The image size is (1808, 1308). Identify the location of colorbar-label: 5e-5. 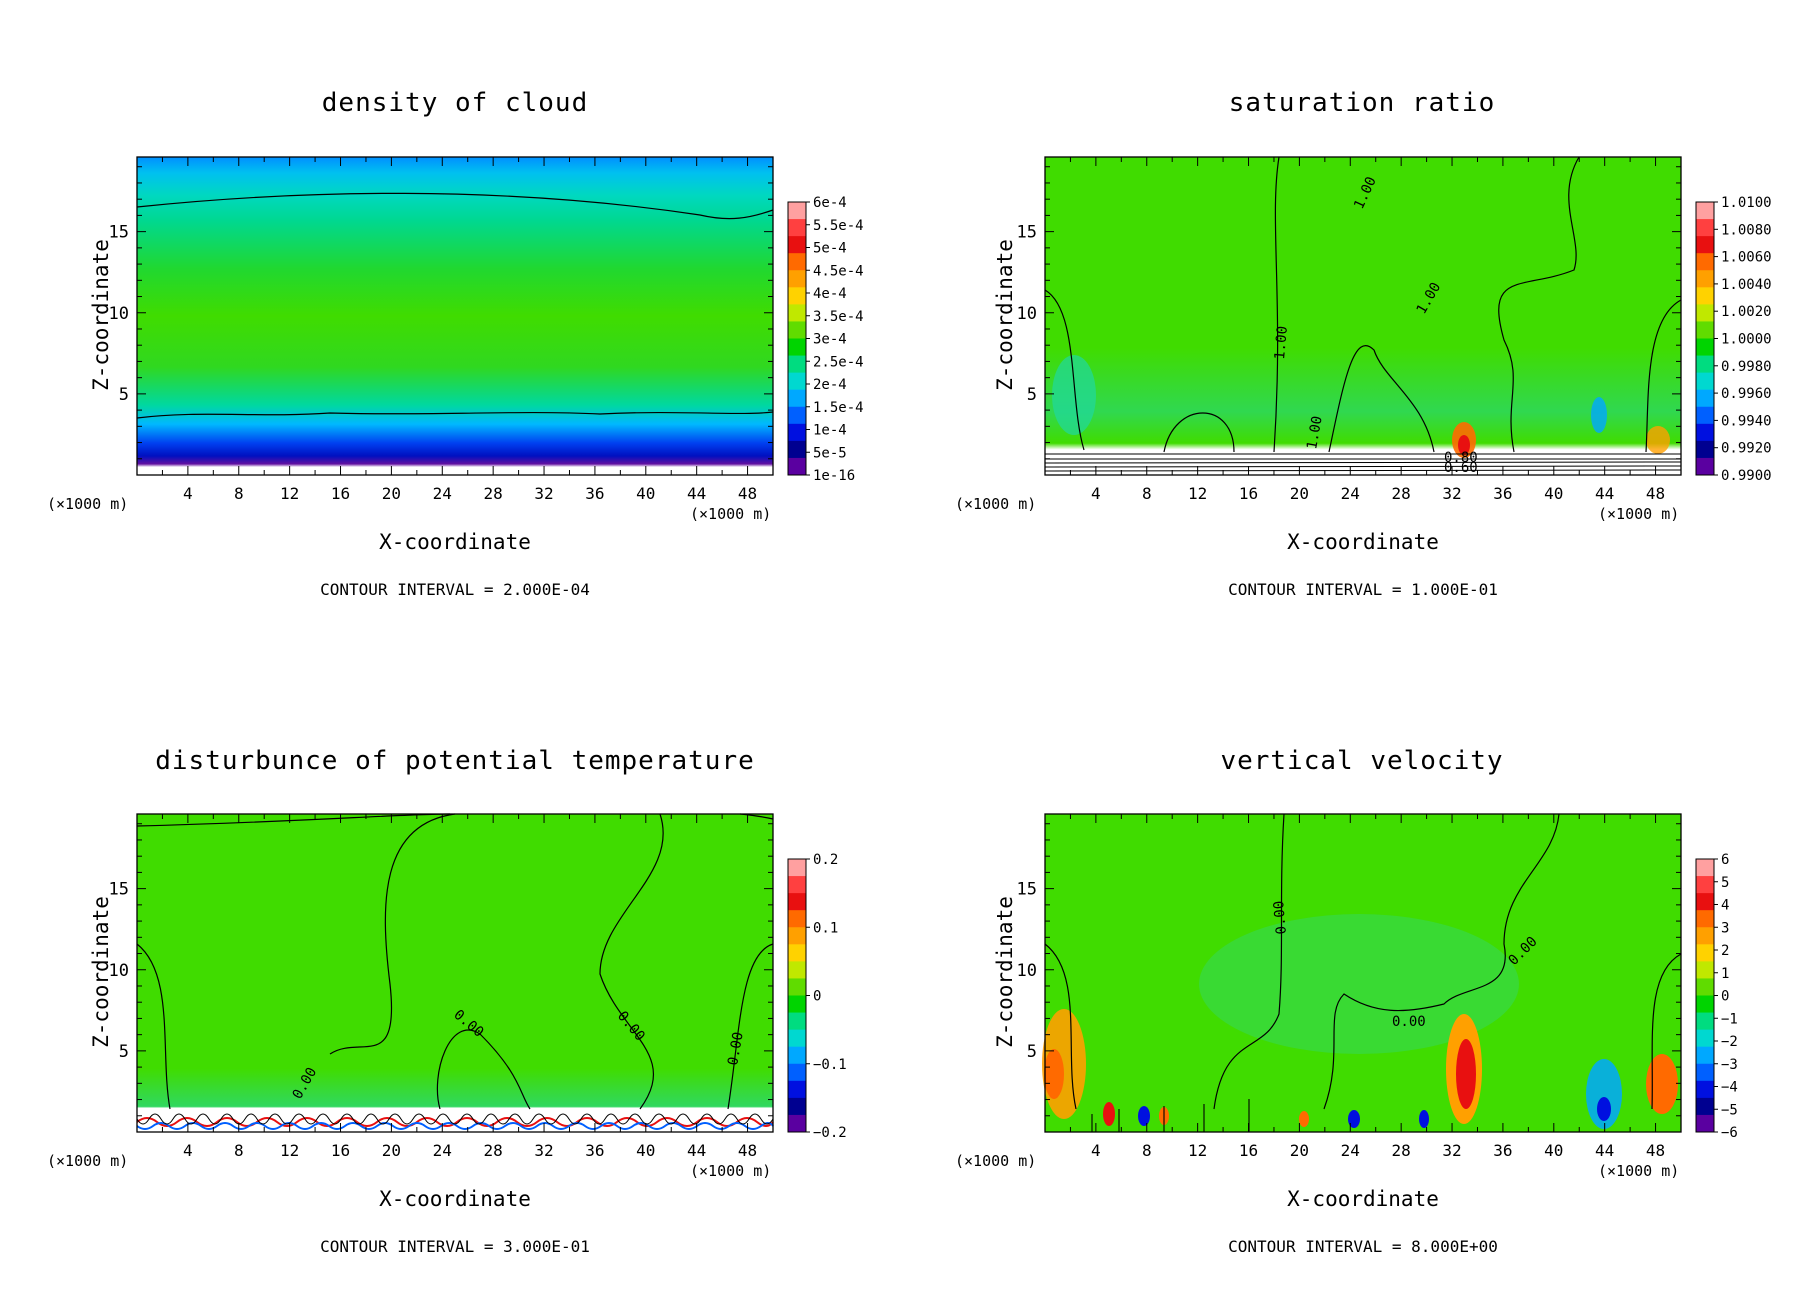
(830, 453).